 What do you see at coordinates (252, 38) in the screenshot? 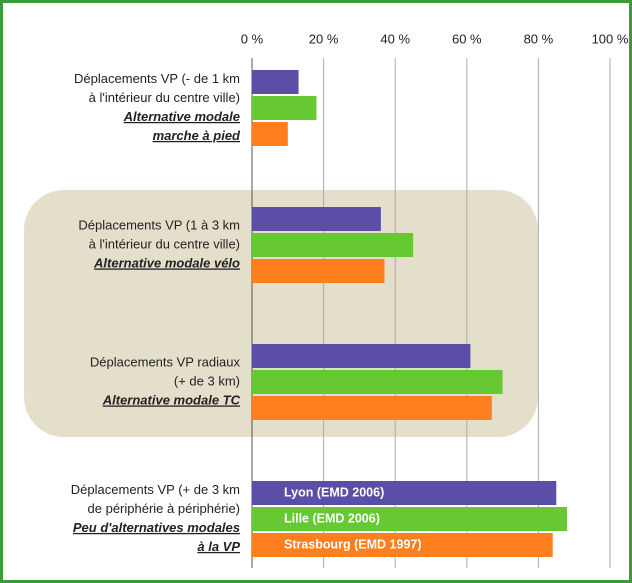
I see `x-tick-label: 0 %` at bounding box center [252, 38].